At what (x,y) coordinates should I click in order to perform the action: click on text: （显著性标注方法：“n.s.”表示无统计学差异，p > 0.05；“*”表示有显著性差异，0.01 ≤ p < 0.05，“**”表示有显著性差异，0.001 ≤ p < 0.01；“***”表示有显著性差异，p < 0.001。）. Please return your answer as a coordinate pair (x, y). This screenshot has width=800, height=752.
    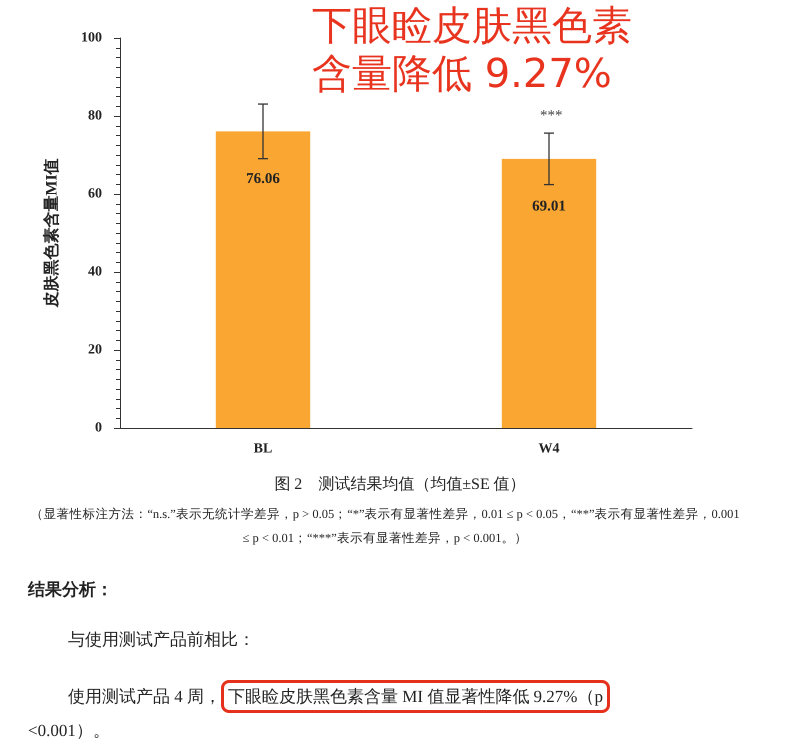
    Looking at the image, I should click on (385, 526).